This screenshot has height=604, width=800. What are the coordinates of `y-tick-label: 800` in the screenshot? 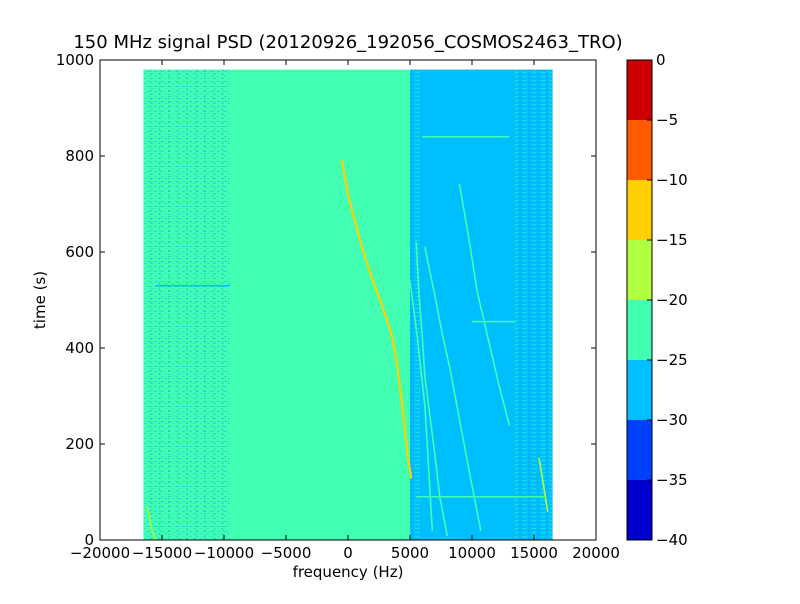 It's located at (79, 156).